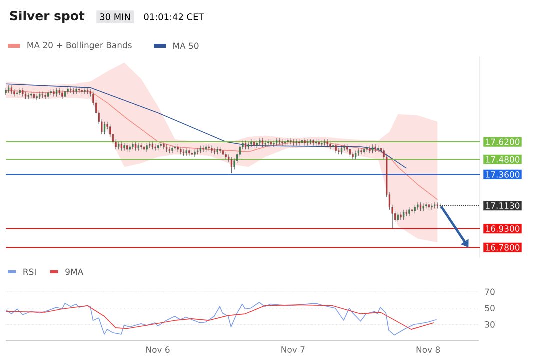 The width and height of the screenshot is (549, 359). Describe the element at coordinates (47, 17) in the screenshot. I see `chart-title: Silver spot` at that location.